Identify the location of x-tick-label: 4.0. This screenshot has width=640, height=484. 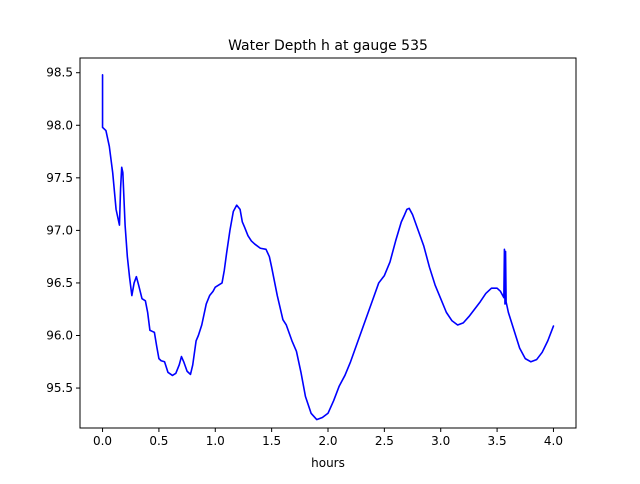
(553, 441).